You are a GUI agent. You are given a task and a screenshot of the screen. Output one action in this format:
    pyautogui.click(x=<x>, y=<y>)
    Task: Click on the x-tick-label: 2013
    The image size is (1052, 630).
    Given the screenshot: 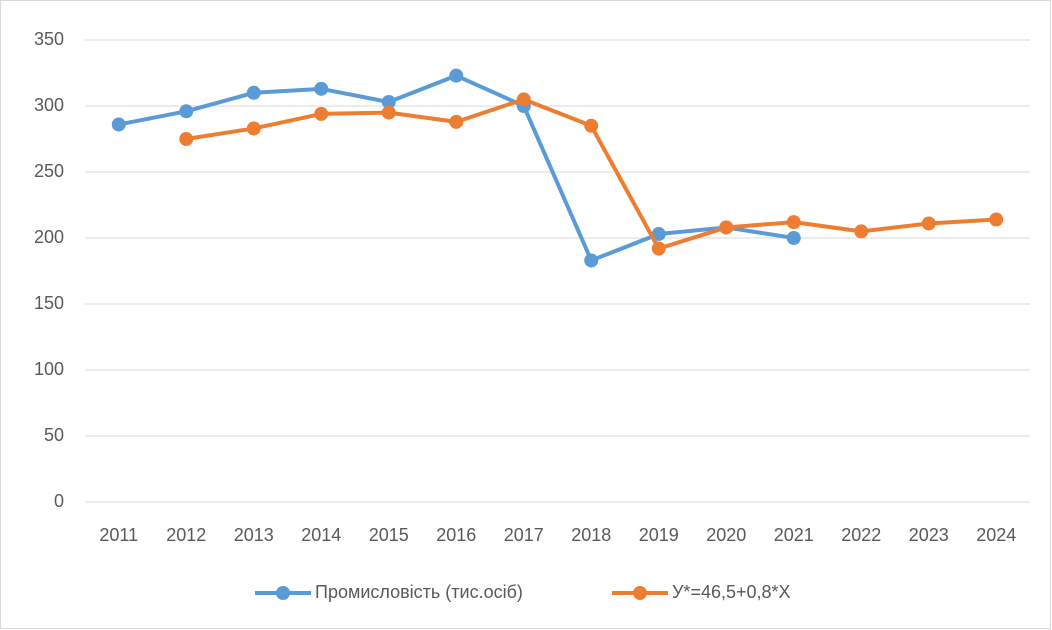 What is the action you would take?
    pyautogui.click(x=254, y=535)
    